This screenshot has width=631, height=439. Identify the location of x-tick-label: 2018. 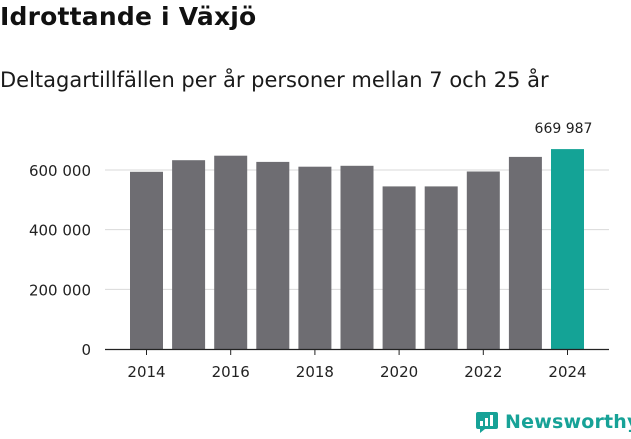
(315, 372).